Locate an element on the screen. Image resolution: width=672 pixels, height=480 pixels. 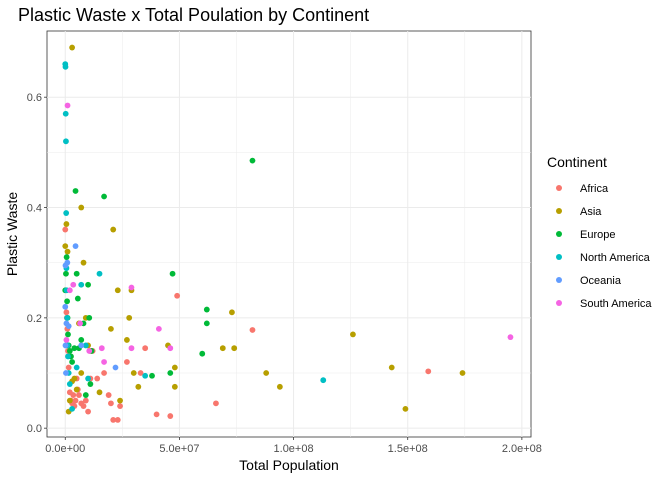
y-tick-label: 0.6 is located at coordinates (34, 98).